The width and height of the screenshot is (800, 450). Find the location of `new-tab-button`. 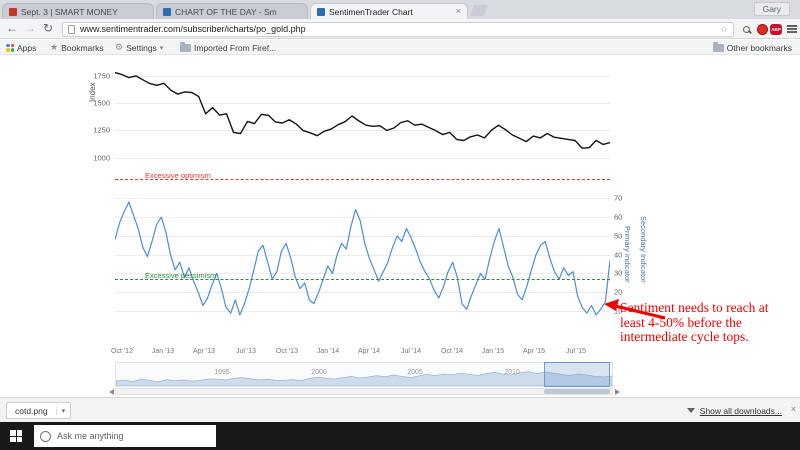

new-tab-button is located at coordinates (479, 10).